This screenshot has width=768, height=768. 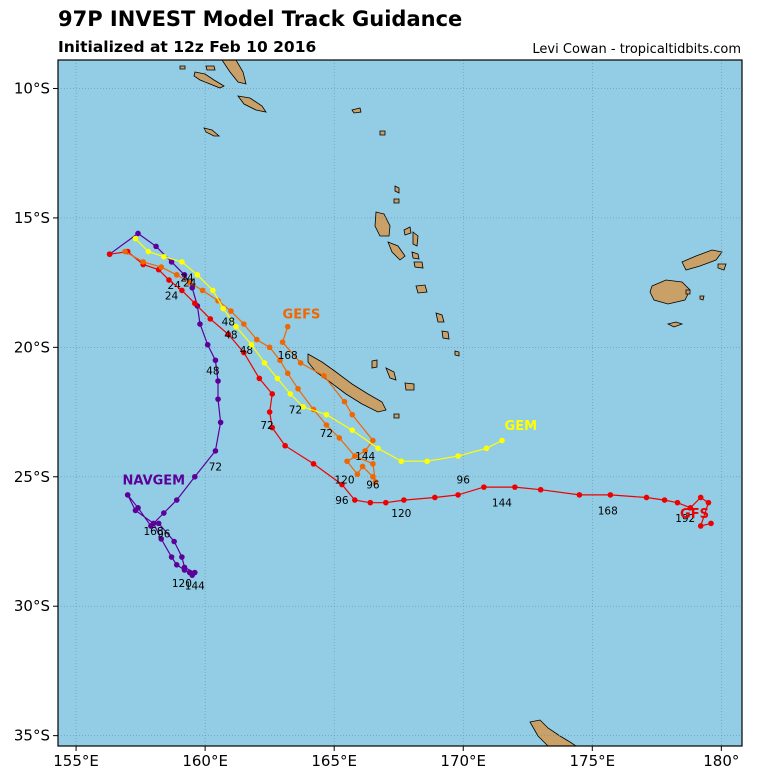 I want to click on gefs-hour-label: 168, so click(x=288, y=356).